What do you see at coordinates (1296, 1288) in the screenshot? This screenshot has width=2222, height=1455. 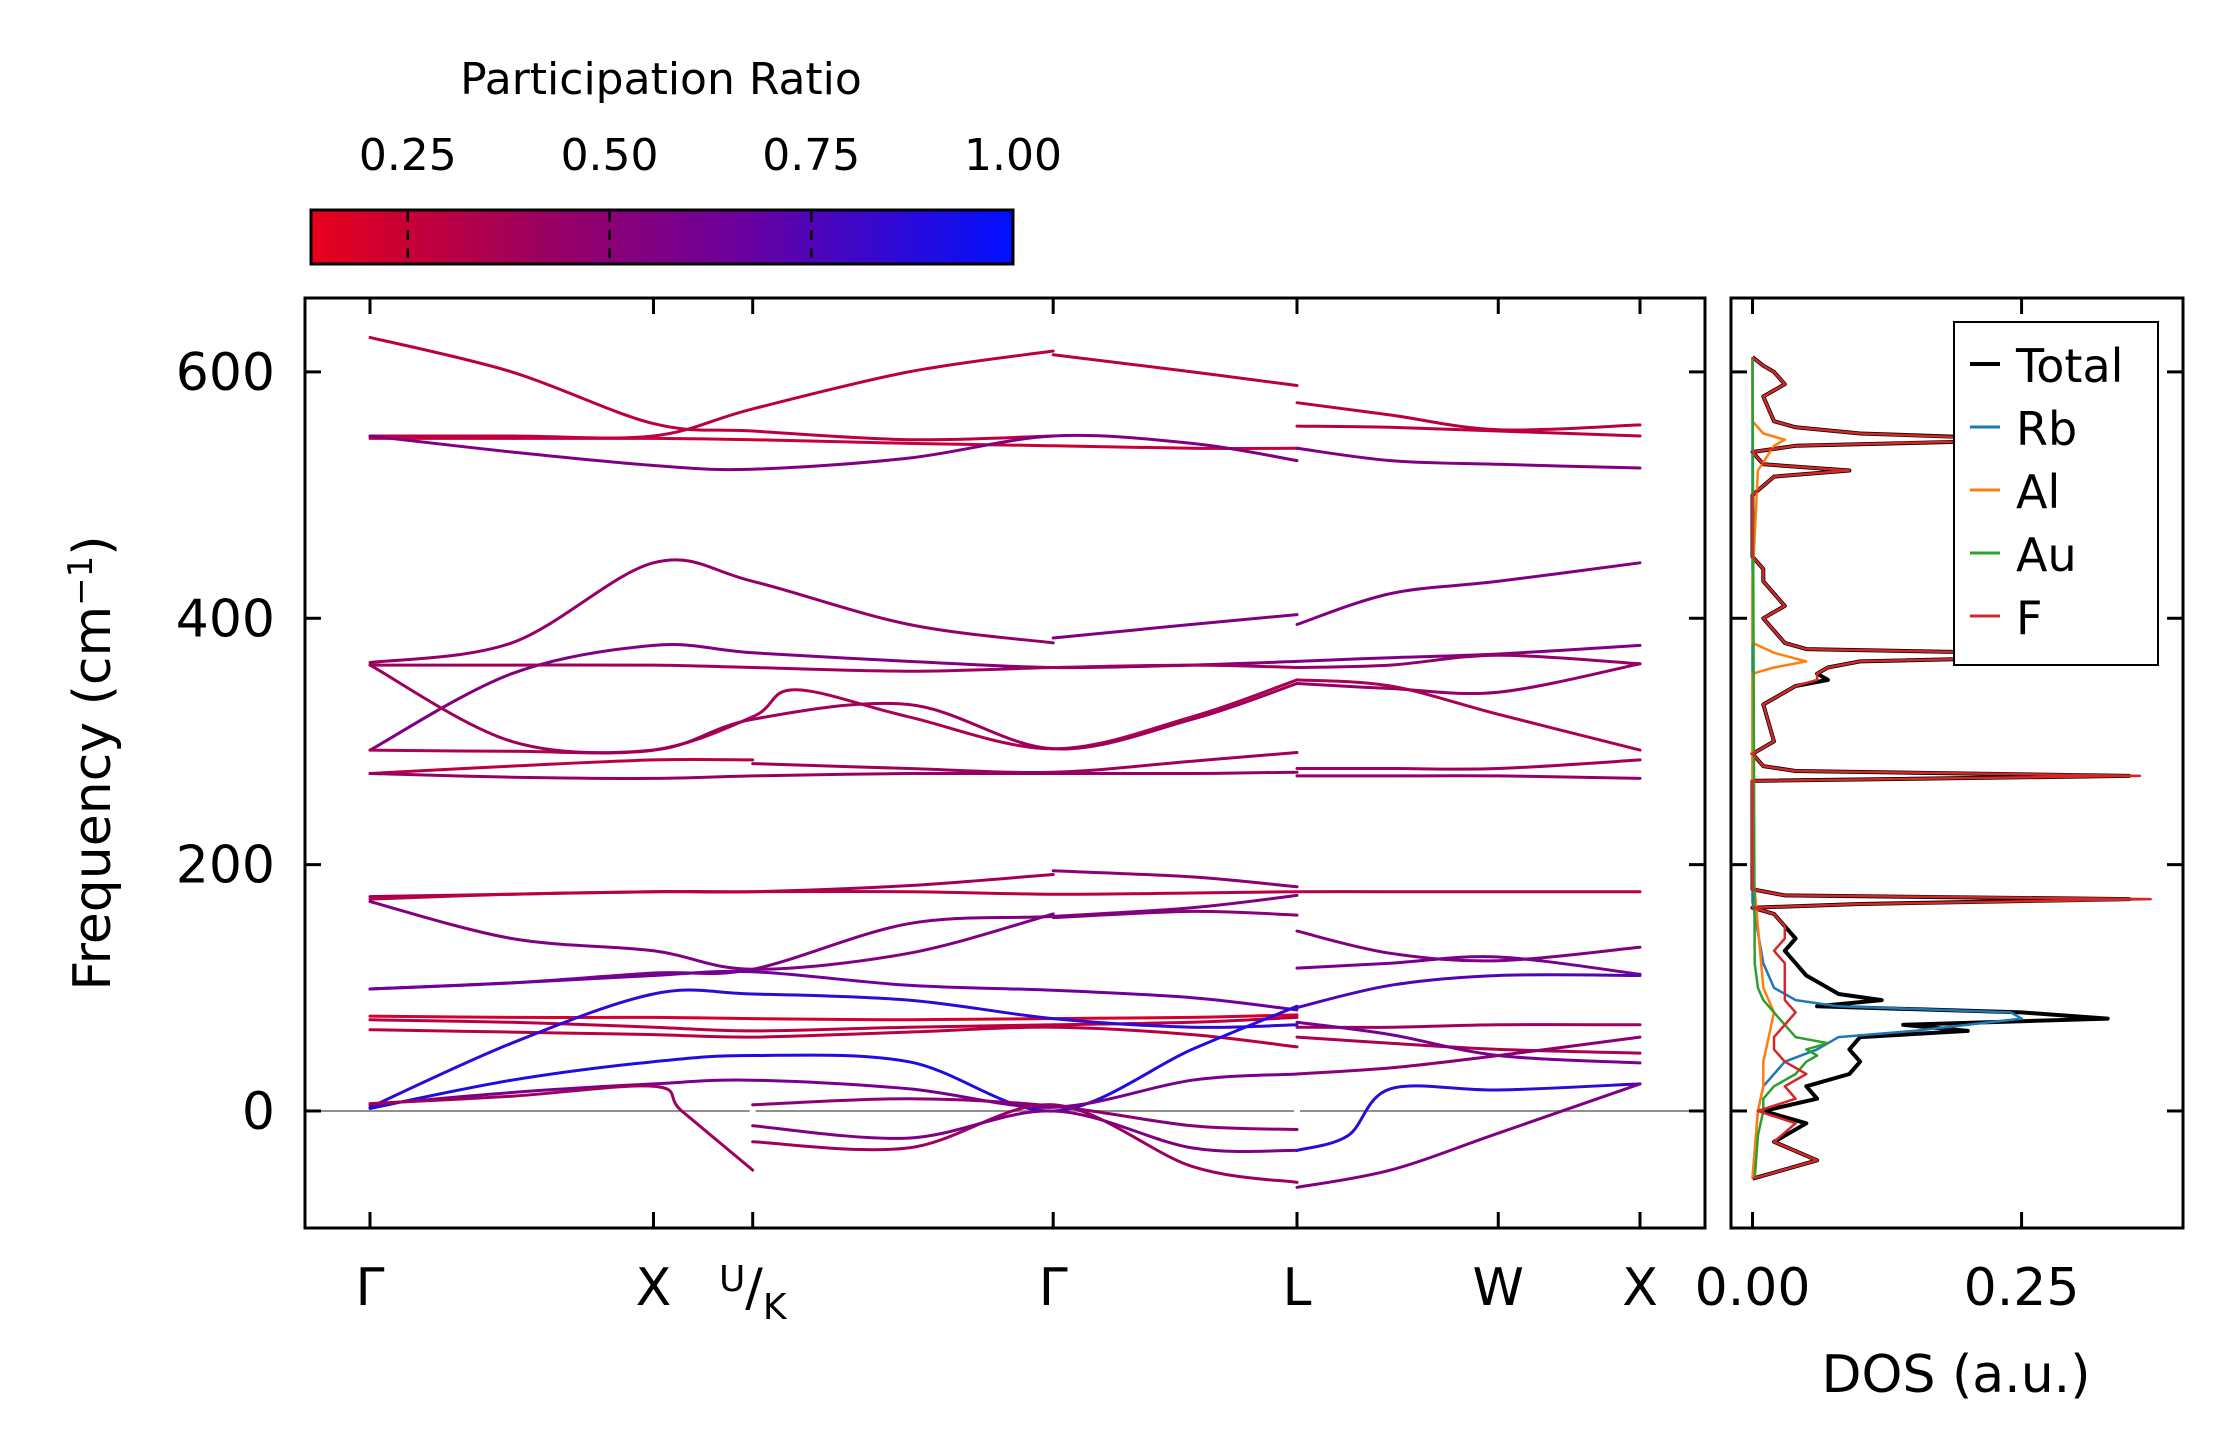 I see `k-point-label: L` at bounding box center [1296, 1288].